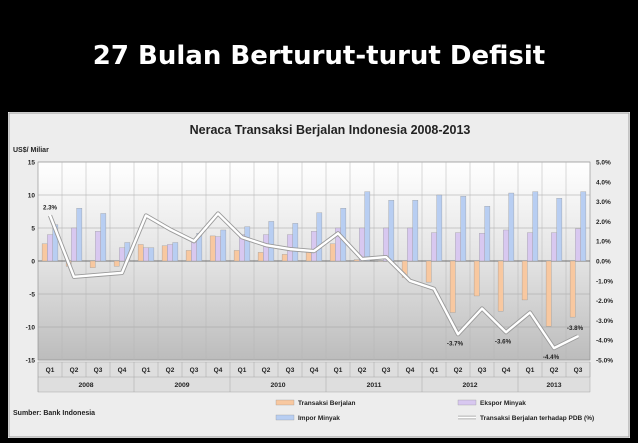  What do you see at coordinates (319, 56) in the screenshot?
I see `slide-title: 27 Bulan Berturut-turut Defisit` at bounding box center [319, 56].